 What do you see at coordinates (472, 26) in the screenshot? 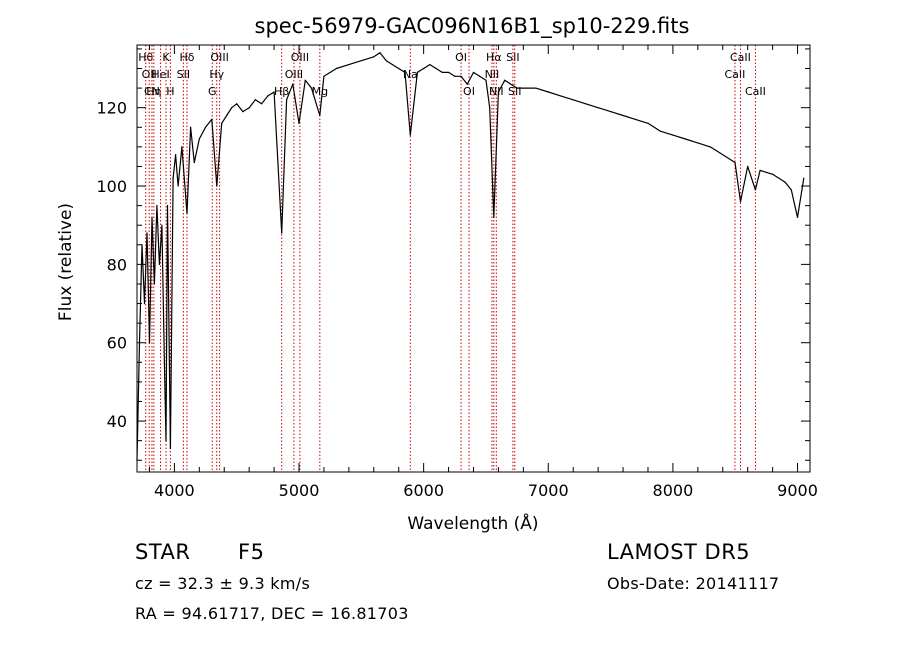
I see `chart-title: spec-56979-GAC096N16B1_sp10-229.fits` at bounding box center [472, 26].